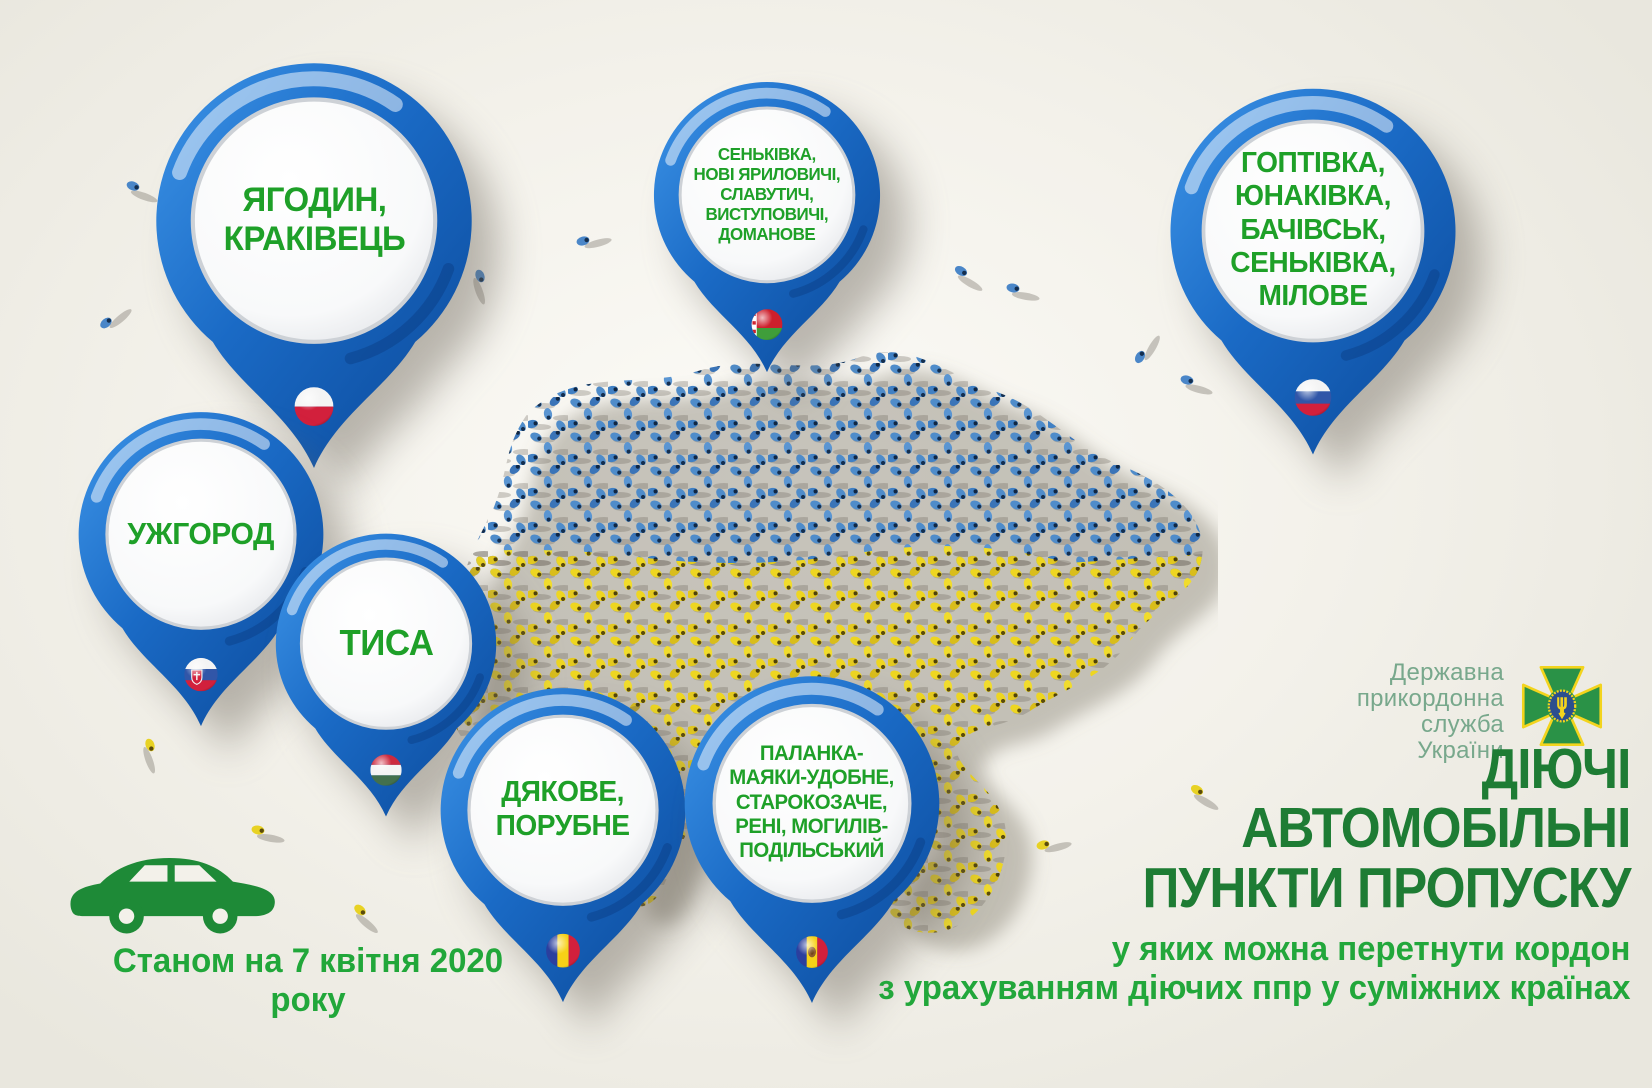  I want to click on car-icon, so click(172, 896).